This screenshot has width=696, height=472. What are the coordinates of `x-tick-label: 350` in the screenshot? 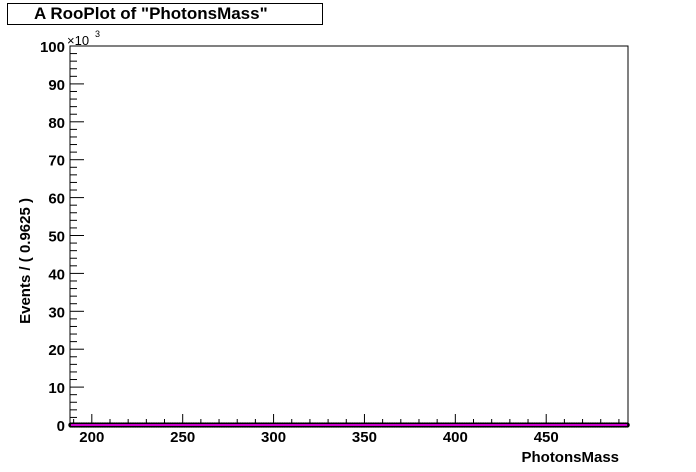 It's located at (364, 437).